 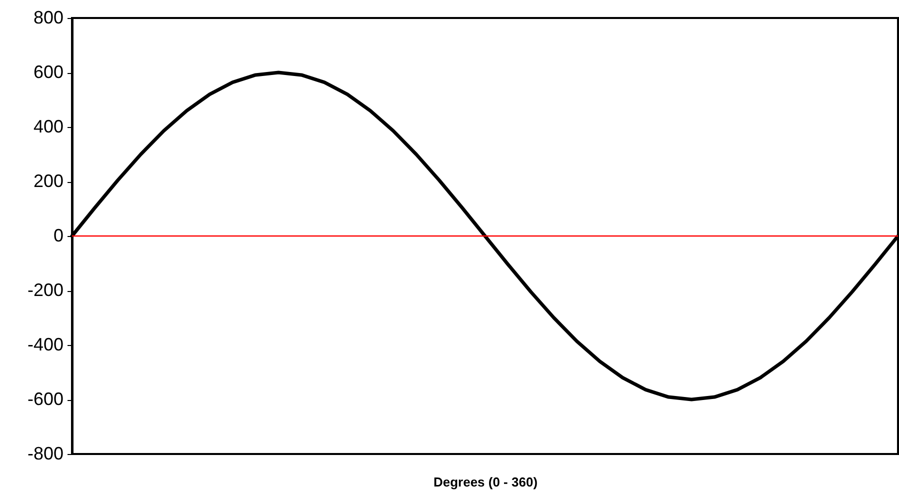 I want to click on y-tick-label: -400, so click(x=45, y=344).